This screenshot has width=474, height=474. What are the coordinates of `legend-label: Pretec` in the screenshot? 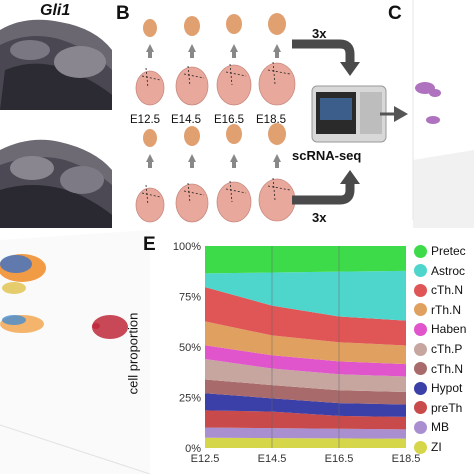 It's located at (448, 251).